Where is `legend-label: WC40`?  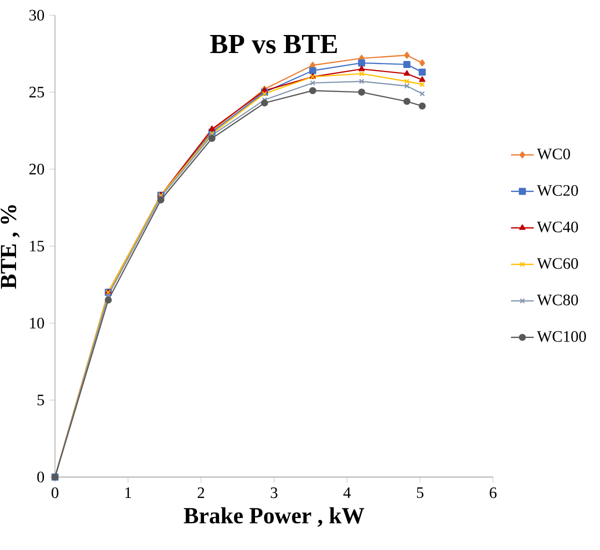
legend-label: WC40 is located at coordinates (557, 227).